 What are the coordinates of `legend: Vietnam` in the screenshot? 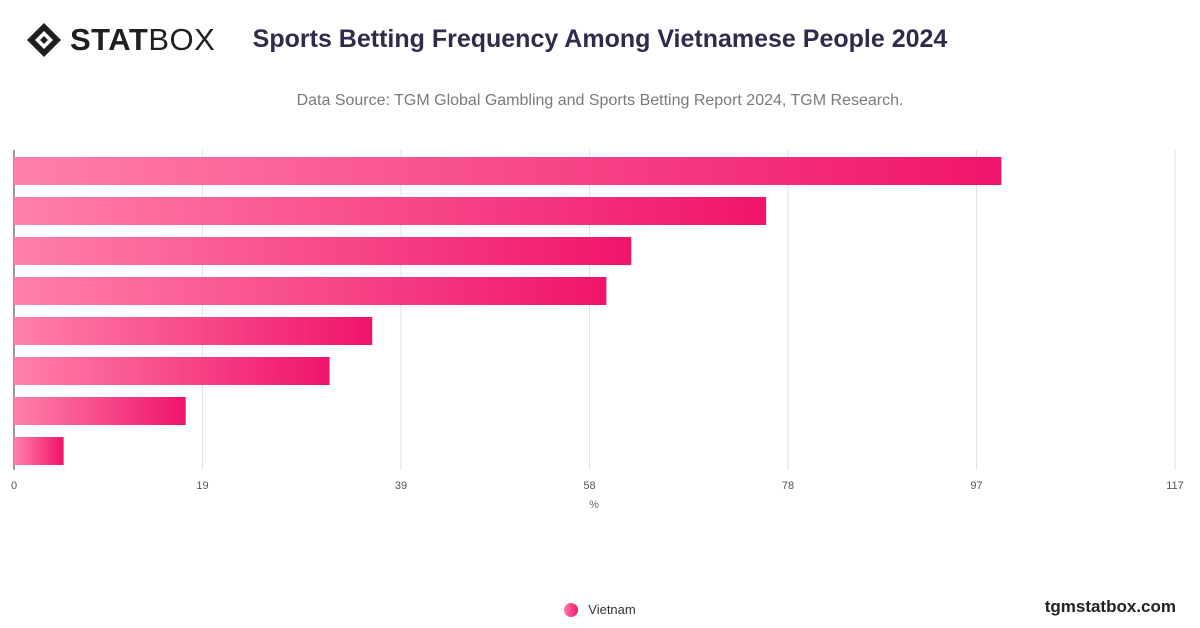 It's located at (600, 609).